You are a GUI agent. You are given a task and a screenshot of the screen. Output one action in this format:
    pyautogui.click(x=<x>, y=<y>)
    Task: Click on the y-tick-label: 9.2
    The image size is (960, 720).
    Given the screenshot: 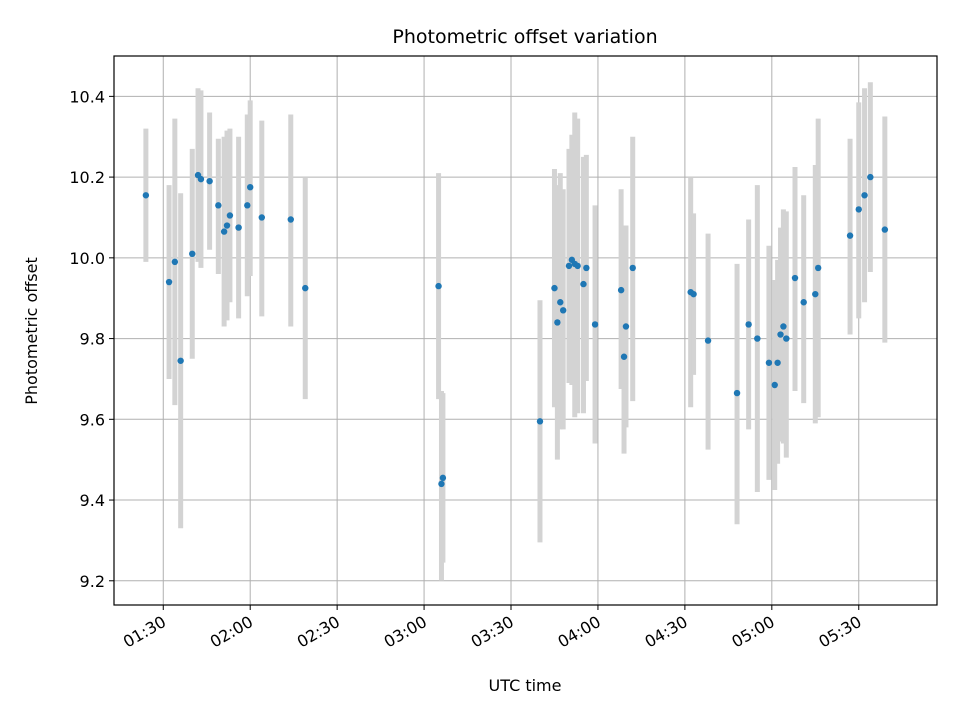 What is the action you would take?
    pyautogui.click(x=92, y=581)
    